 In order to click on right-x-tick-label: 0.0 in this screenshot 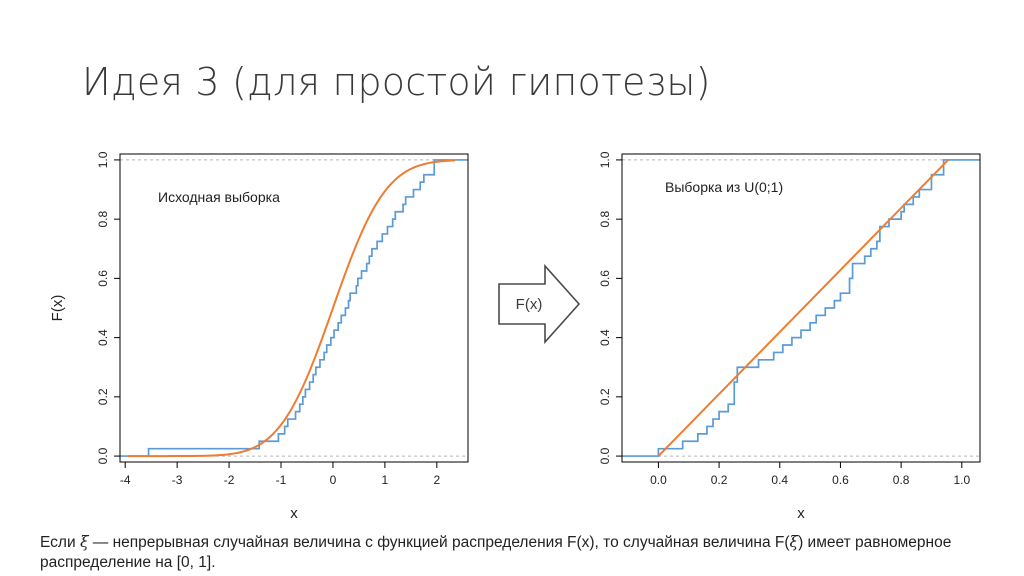, I will do `click(658, 480)`.